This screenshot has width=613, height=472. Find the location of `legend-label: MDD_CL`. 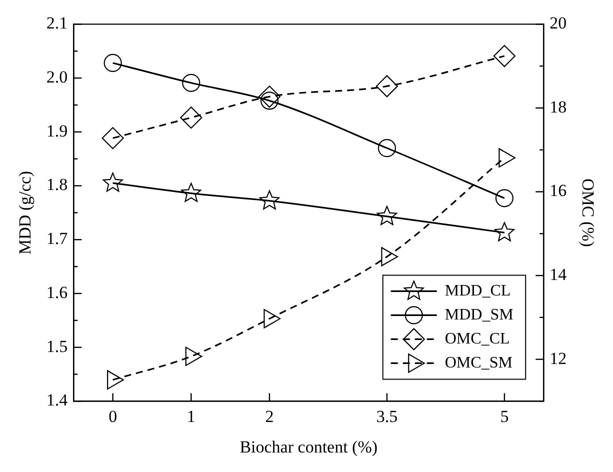

legend-label: MDD_CL is located at coordinates (477, 291).